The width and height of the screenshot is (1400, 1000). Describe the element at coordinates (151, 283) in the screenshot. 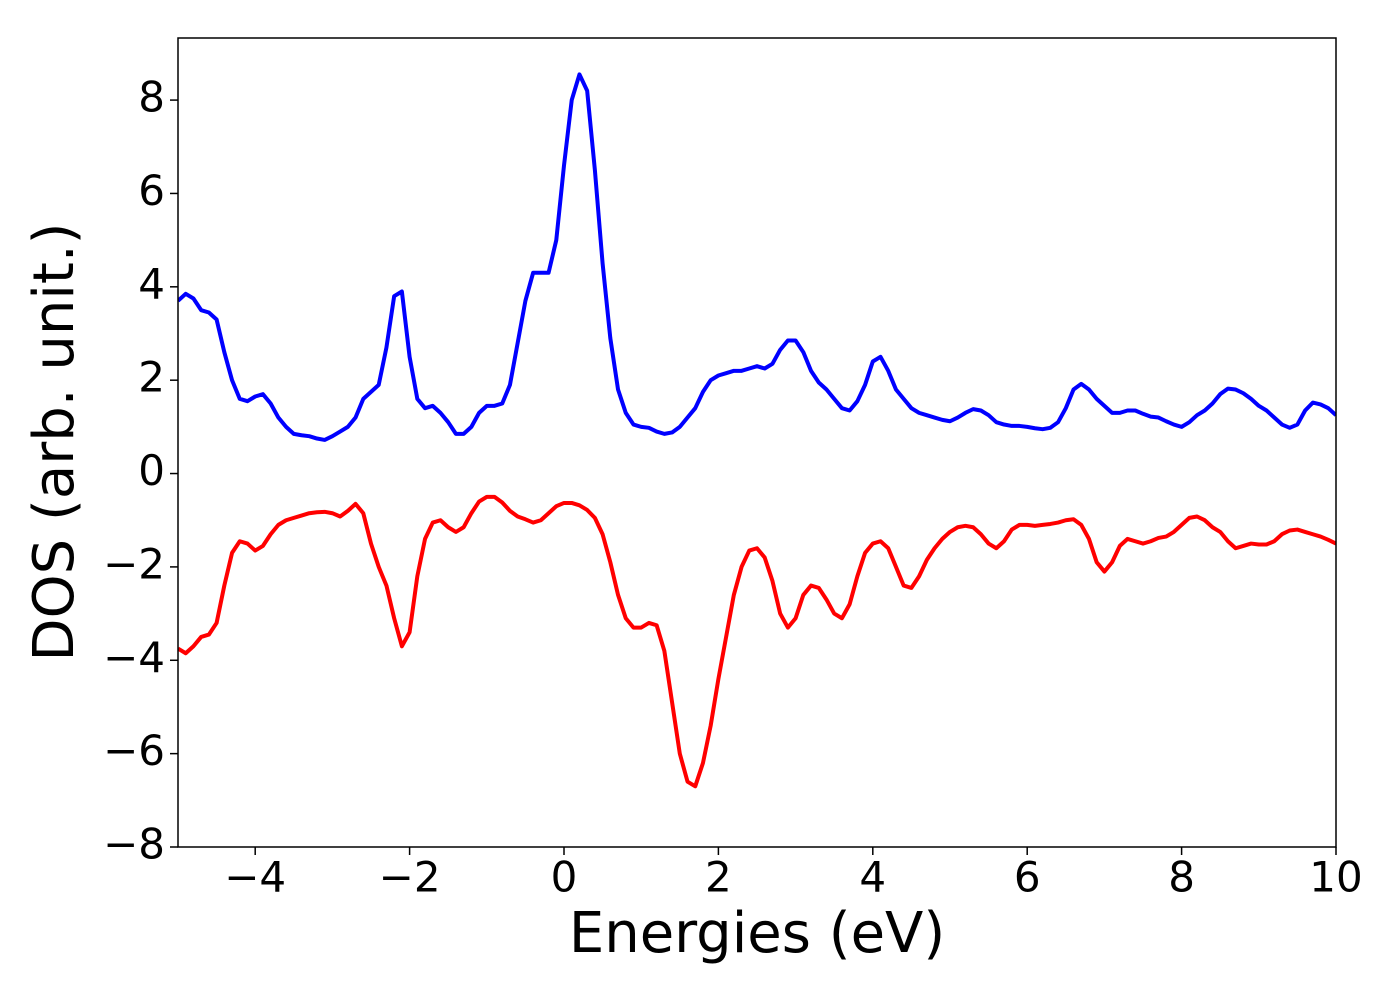

I see `y-tick-label: 4` at that location.